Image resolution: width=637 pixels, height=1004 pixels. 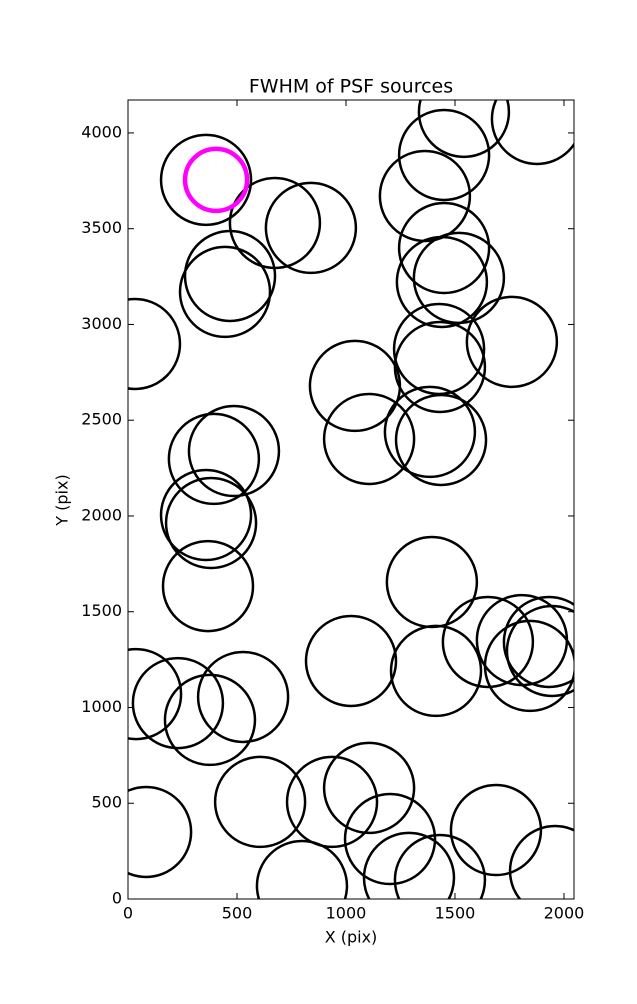 What do you see at coordinates (101, 323) in the screenshot?
I see `y-tick-label: 3000` at bounding box center [101, 323].